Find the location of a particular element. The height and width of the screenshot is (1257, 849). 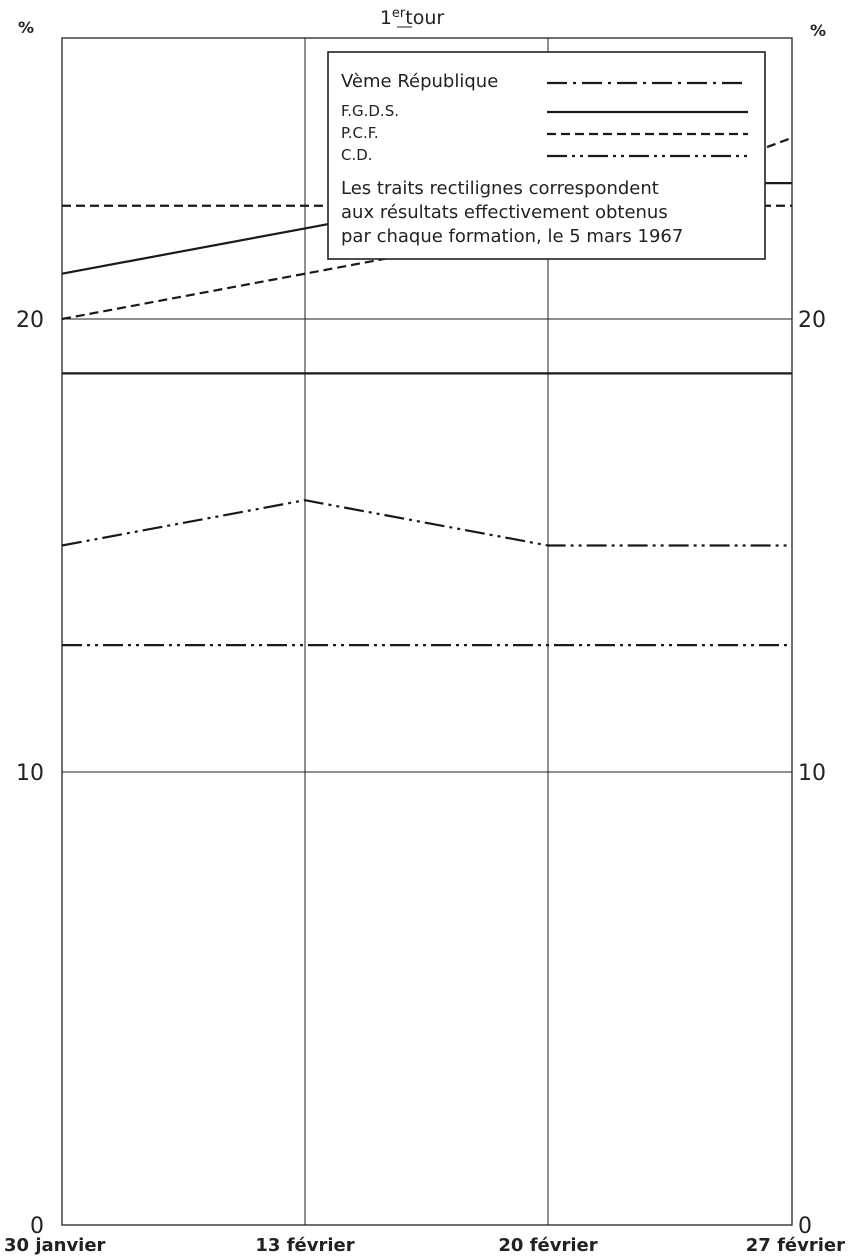

series-line is located at coordinates (426, 523).